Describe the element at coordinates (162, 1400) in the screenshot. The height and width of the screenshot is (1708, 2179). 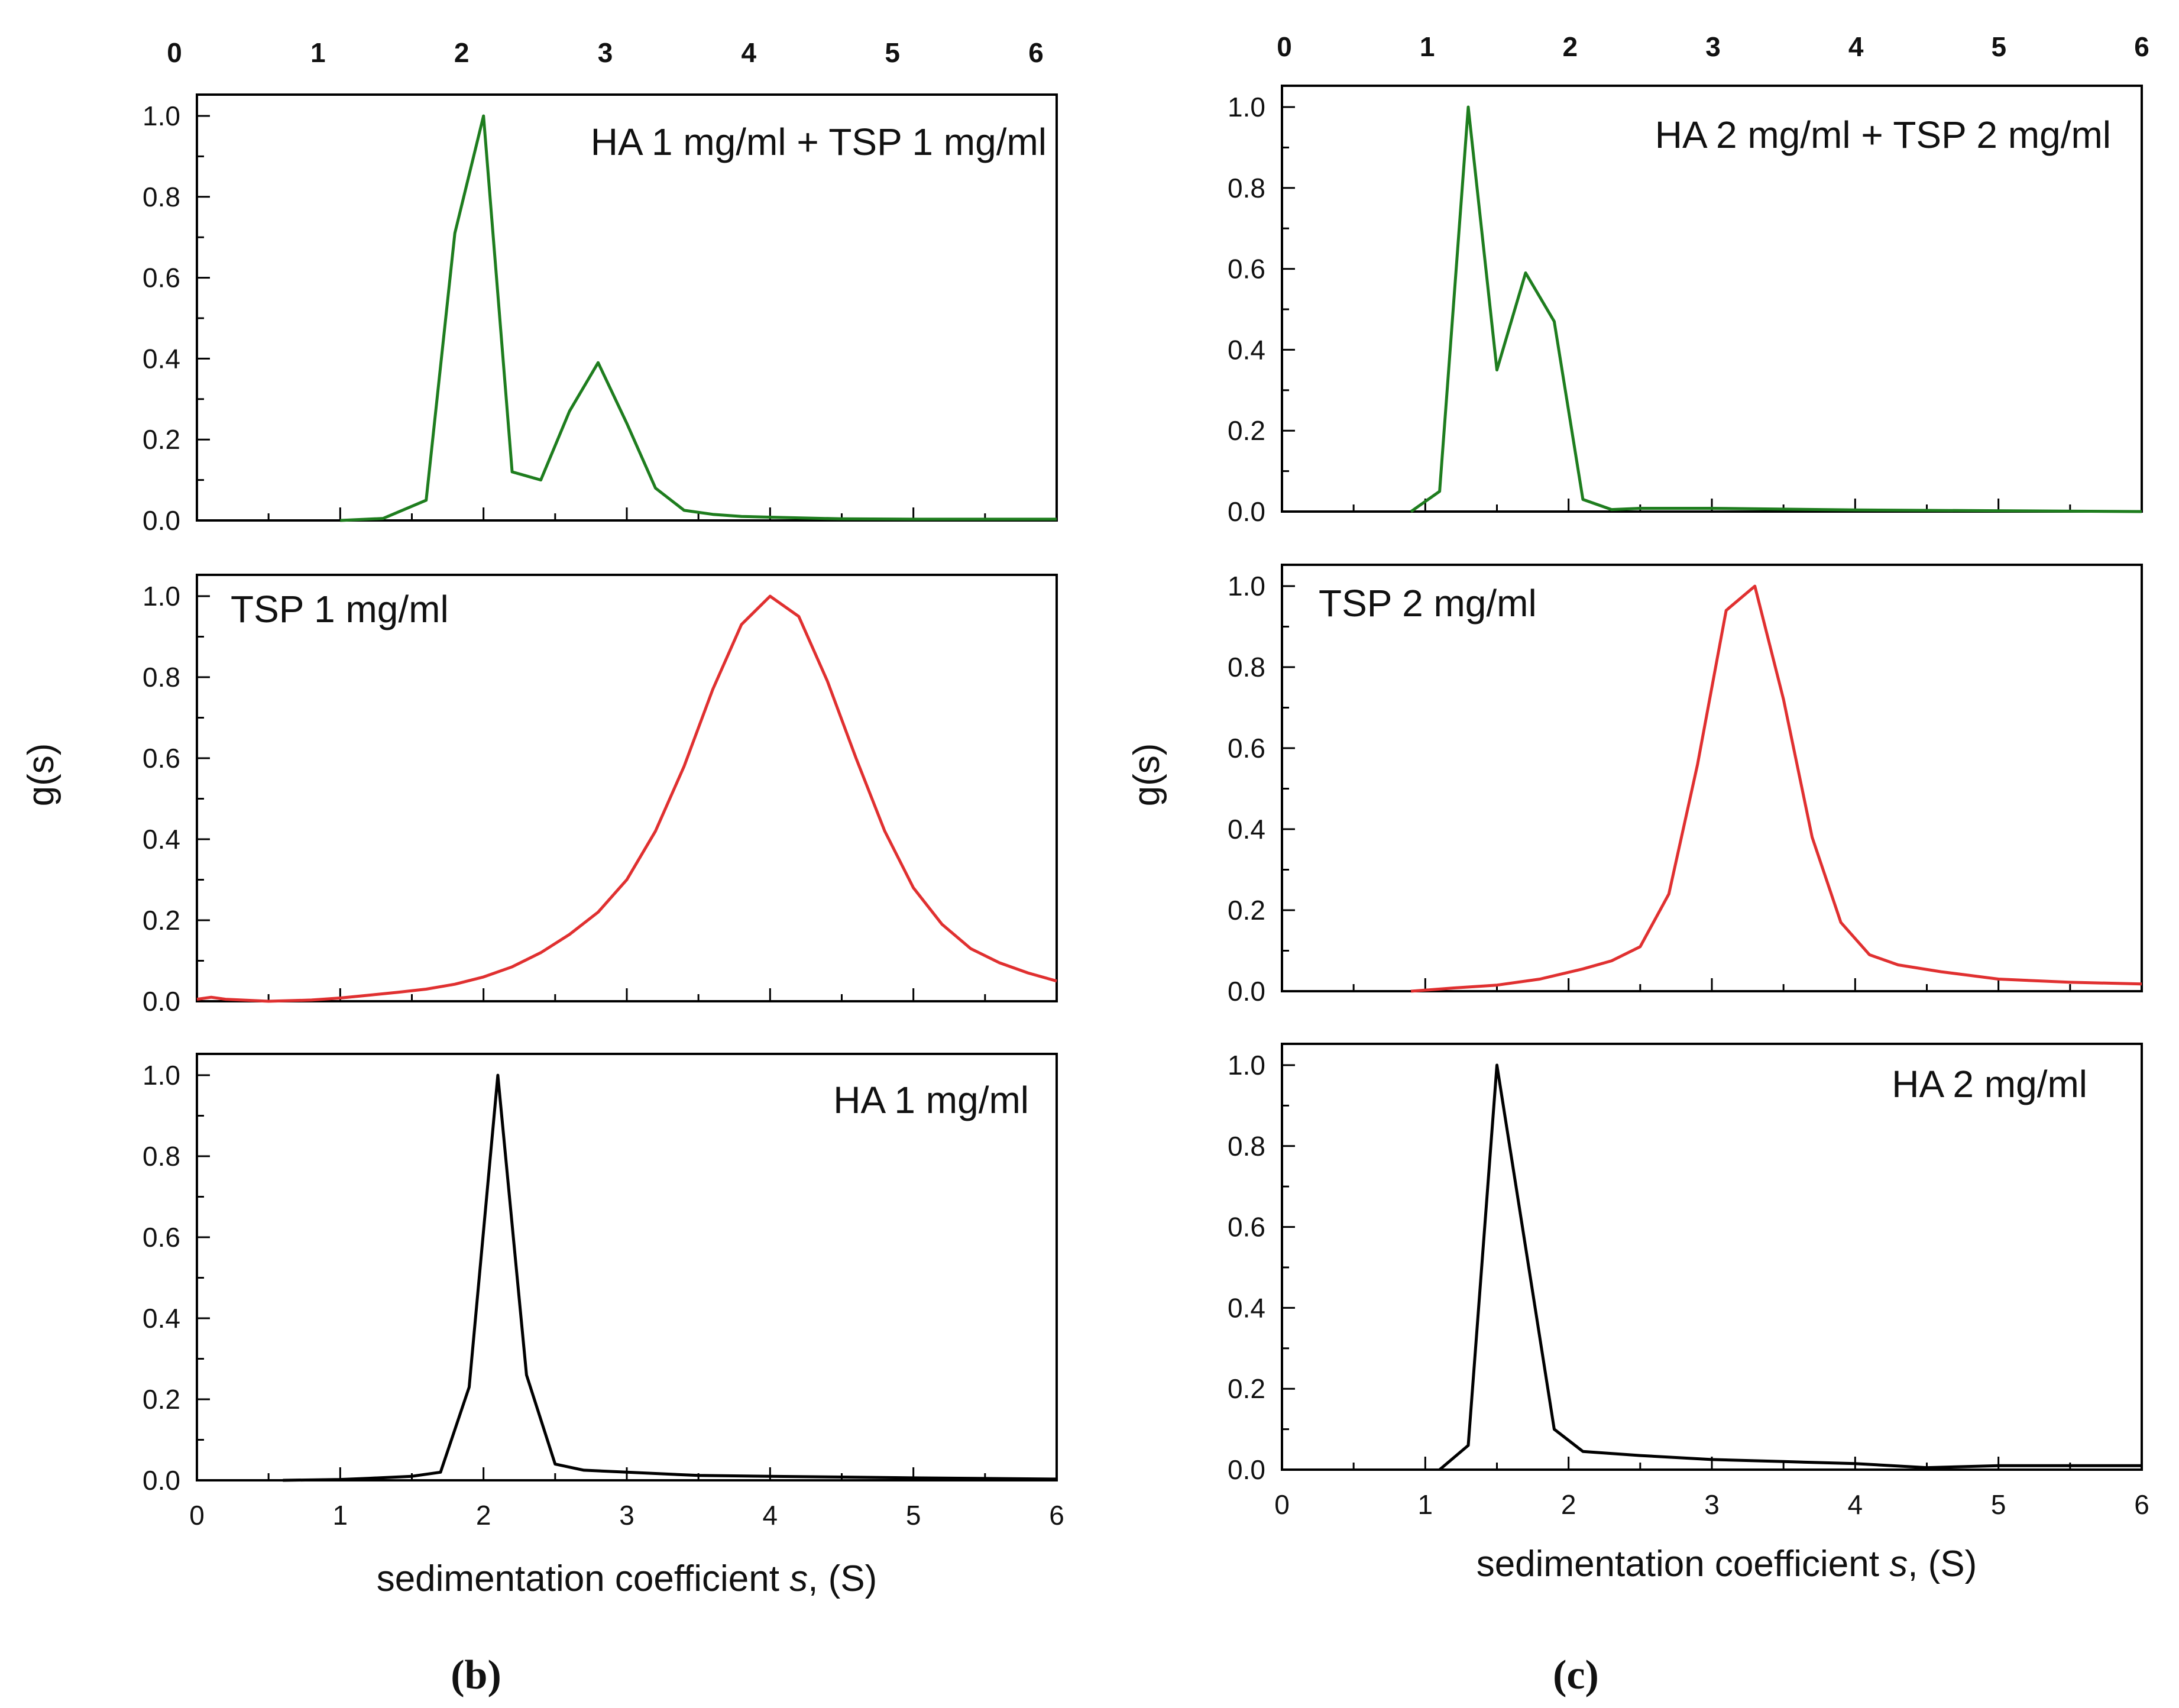
I see `y-tick-label-b-2-1: 0.2` at that location.